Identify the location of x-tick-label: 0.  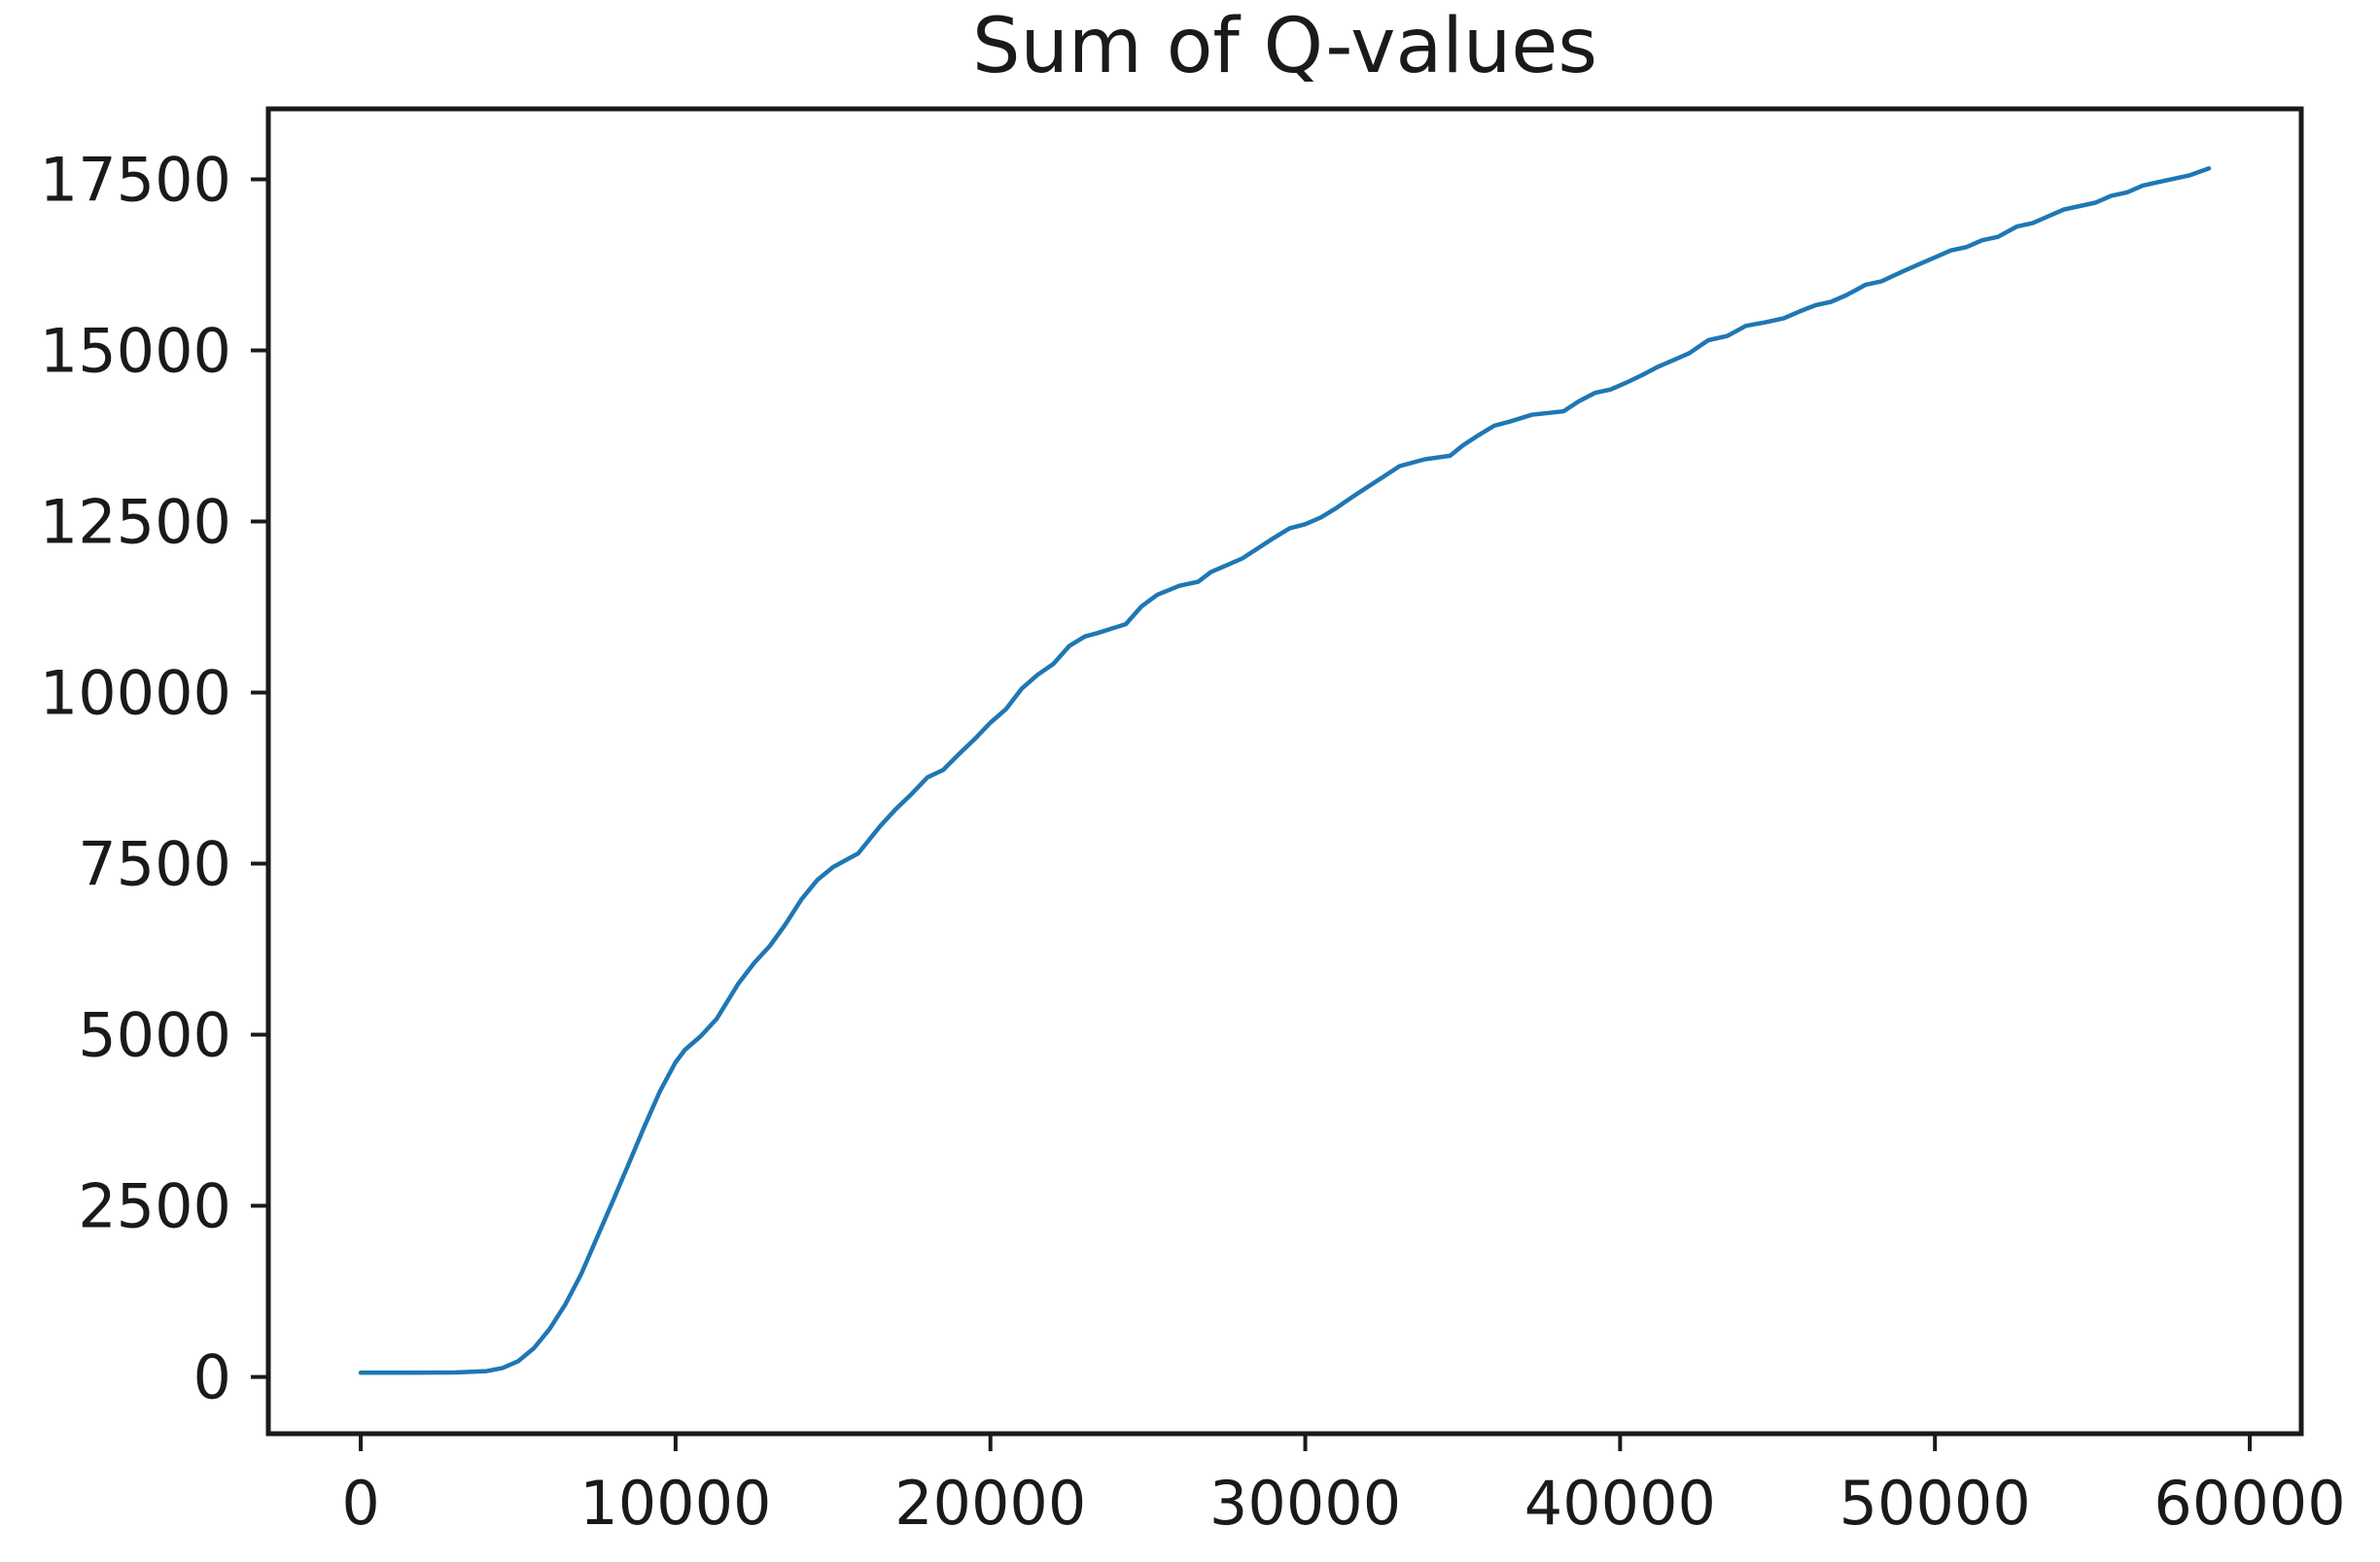
(360, 1503).